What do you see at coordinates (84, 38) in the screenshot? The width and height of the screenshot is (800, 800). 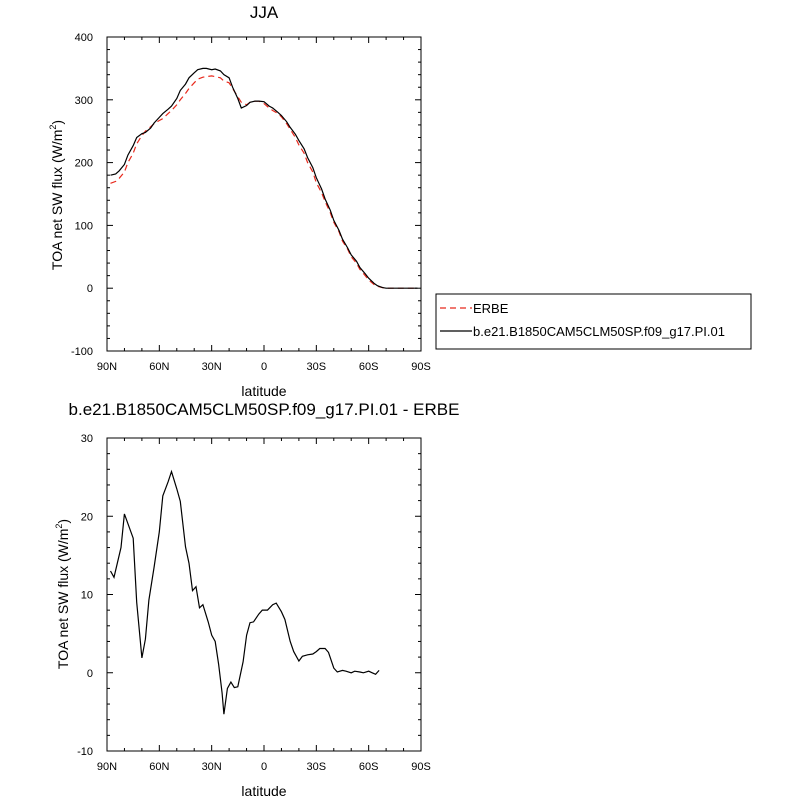 I see `y-tick-label: 400` at bounding box center [84, 38].